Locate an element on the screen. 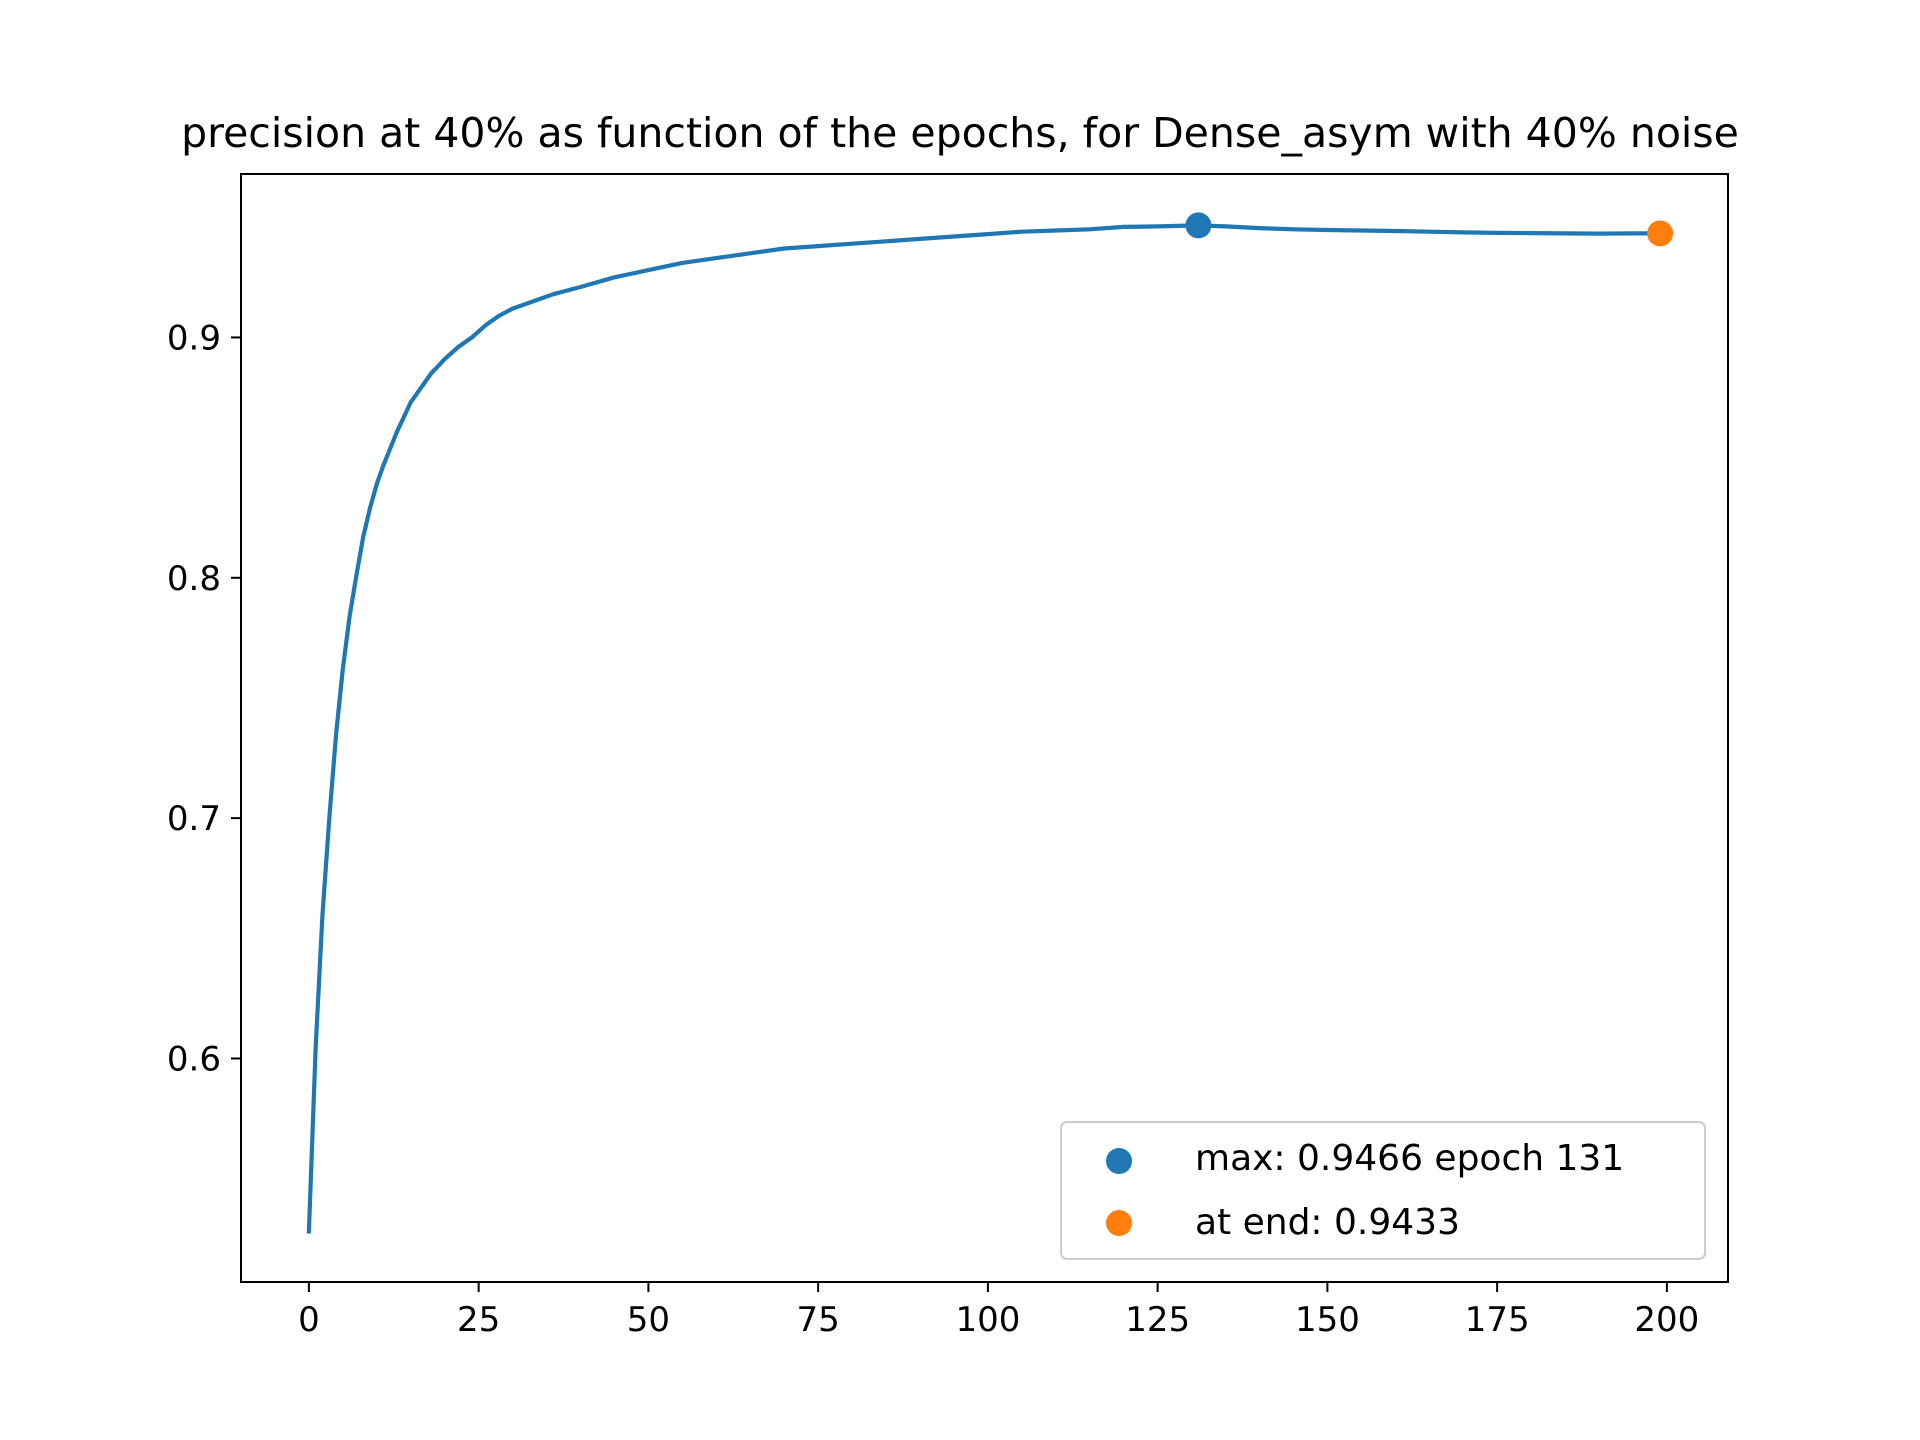 This screenshot has height=1440, width=1920. legend-marker-end is located at coordinates (1119, 1223).